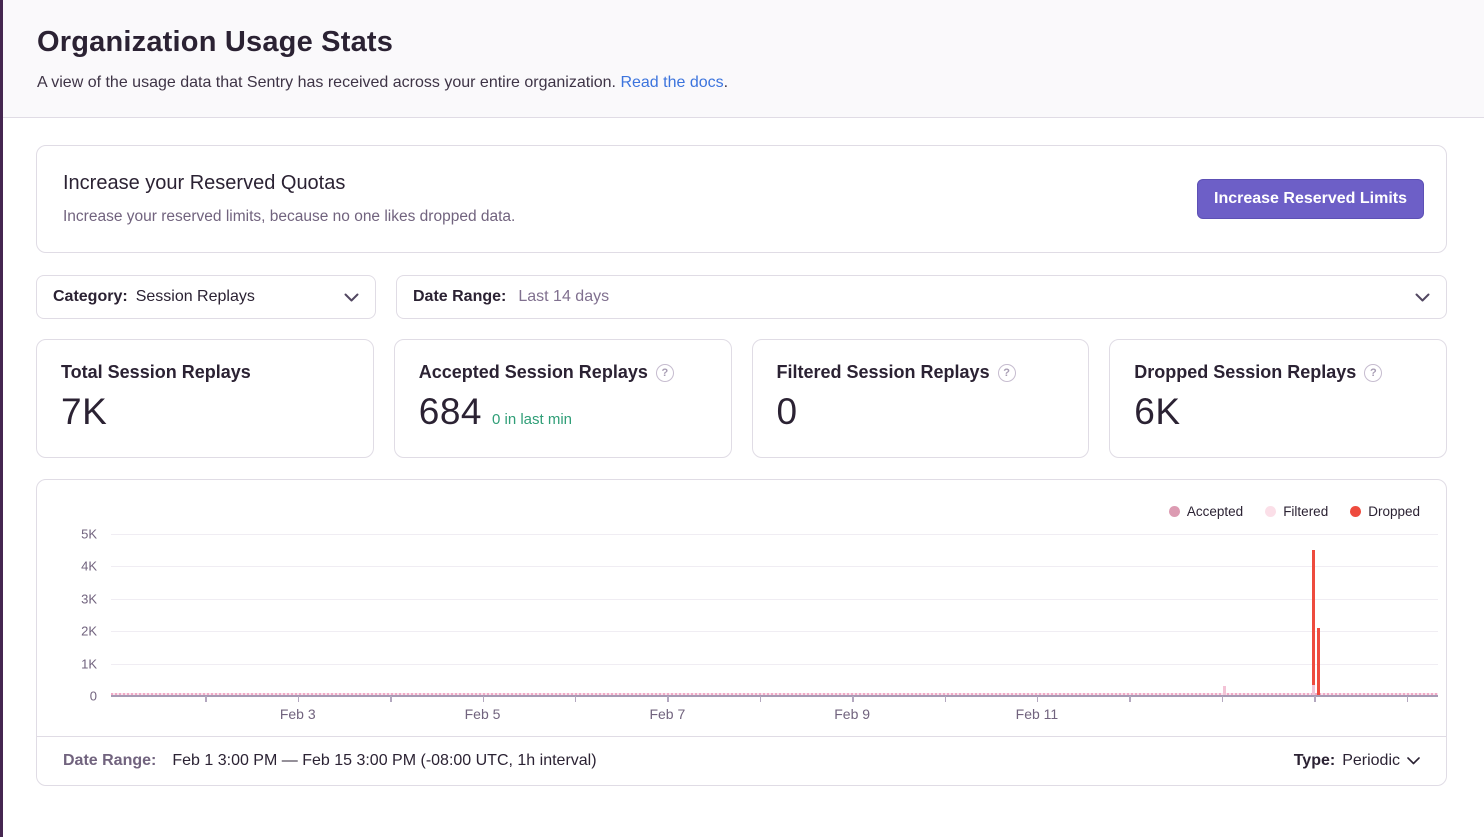 This screenshot has width=1484, height=837. I want to click on footer-date-range-label: Date Range:, so click(110, 760).